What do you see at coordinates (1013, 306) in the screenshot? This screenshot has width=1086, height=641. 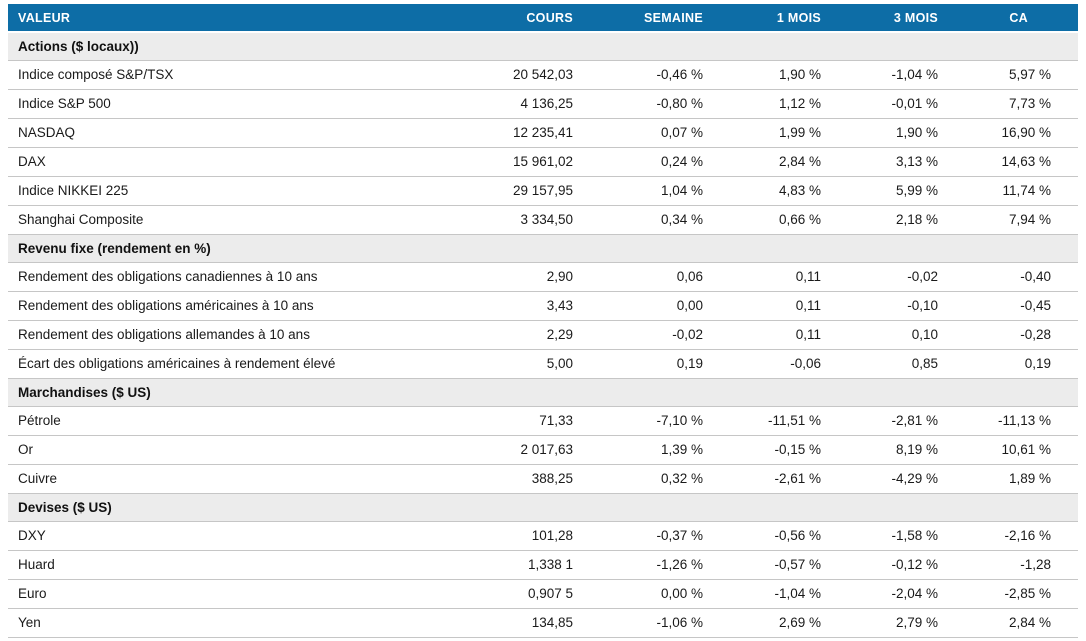 I see `ca-cell: -0,45` at bounding box center [1013, 306].